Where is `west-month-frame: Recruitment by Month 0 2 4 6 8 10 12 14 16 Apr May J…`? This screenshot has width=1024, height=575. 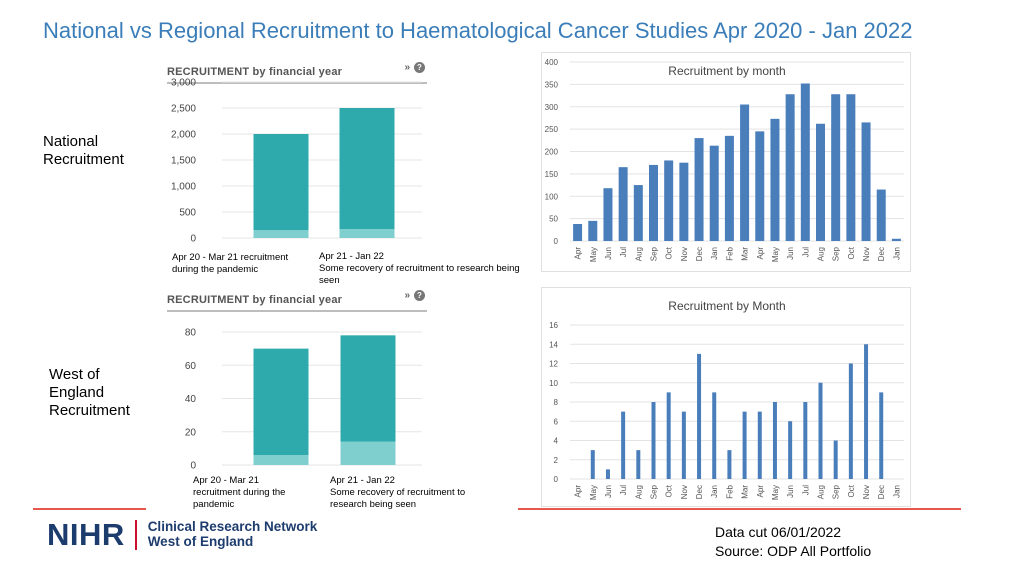 west-month-frame: Recruitment by Month 0 2 4 6 8 10 12 14 16 Apr May J… is located at coordinates (726, 397).